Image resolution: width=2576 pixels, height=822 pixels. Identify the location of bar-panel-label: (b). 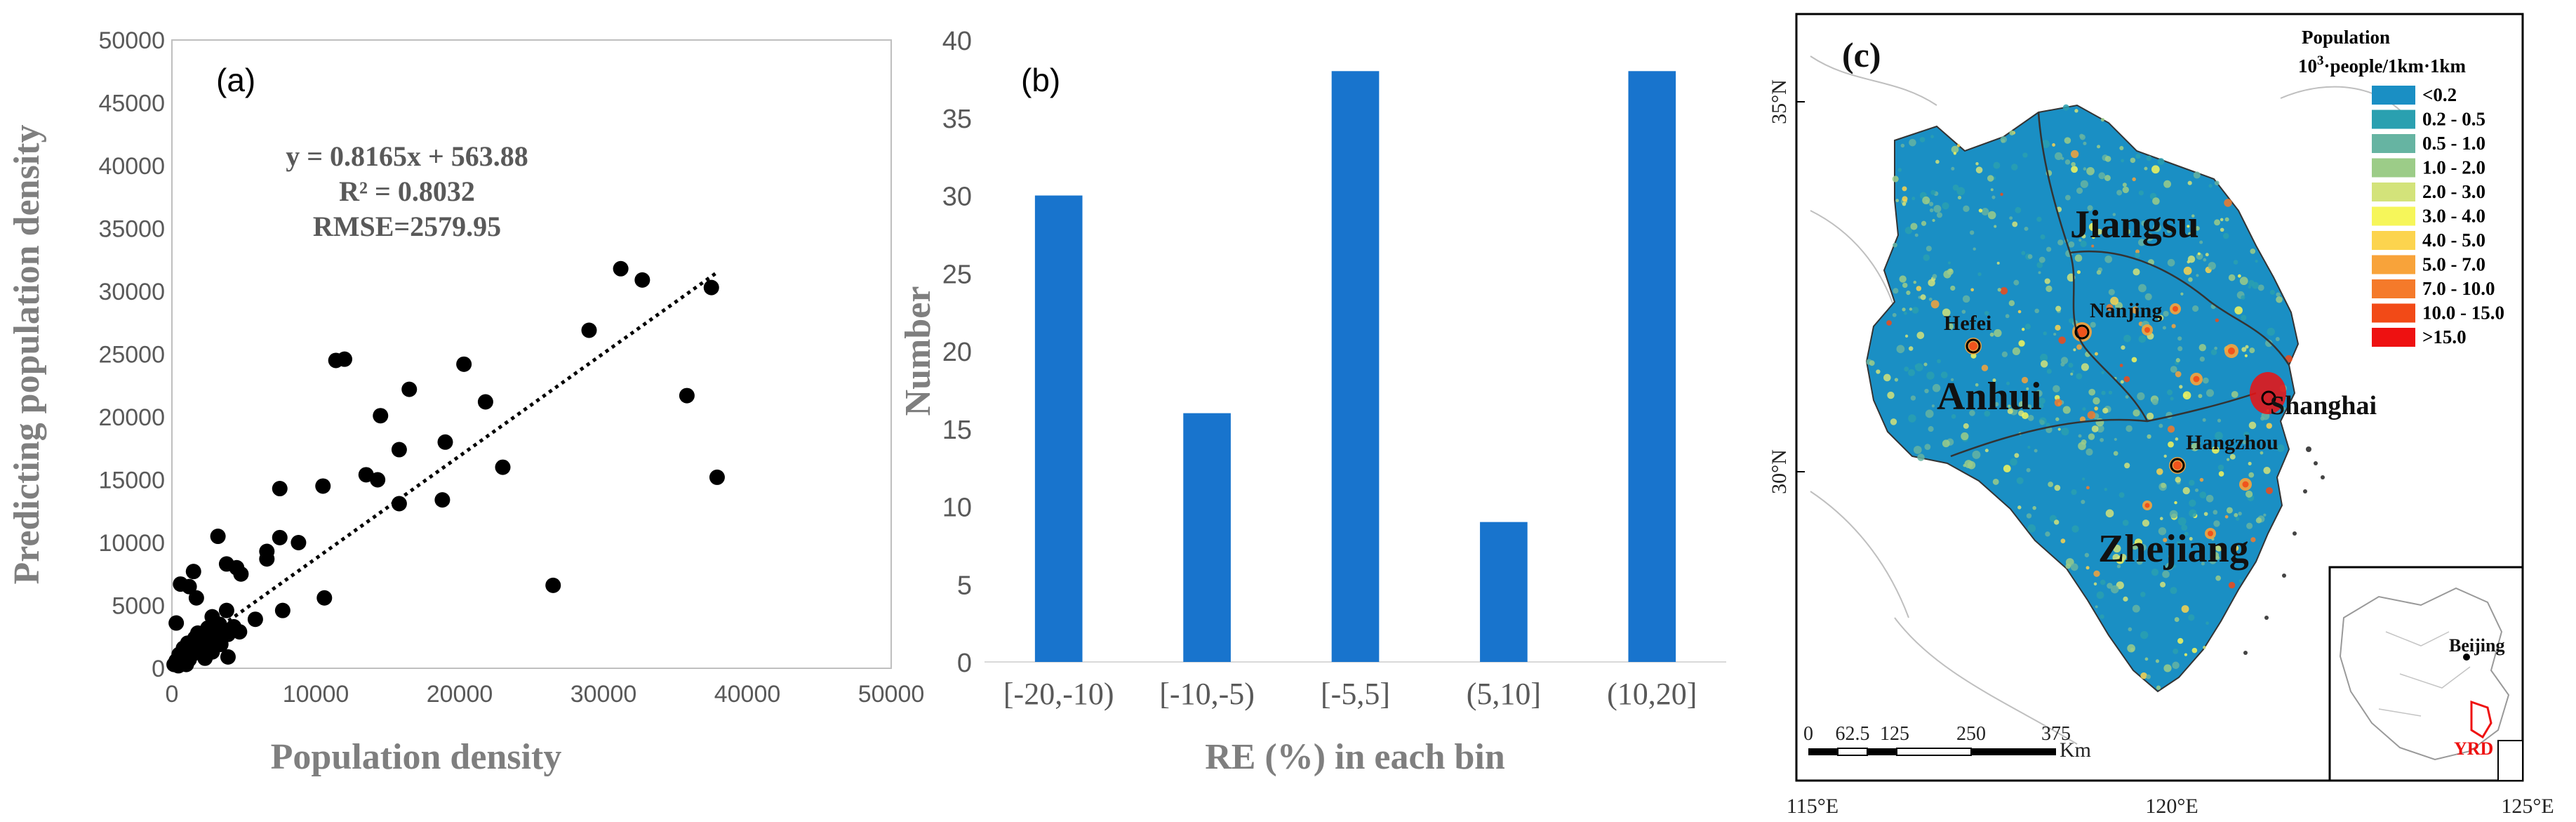
(1040, 80).